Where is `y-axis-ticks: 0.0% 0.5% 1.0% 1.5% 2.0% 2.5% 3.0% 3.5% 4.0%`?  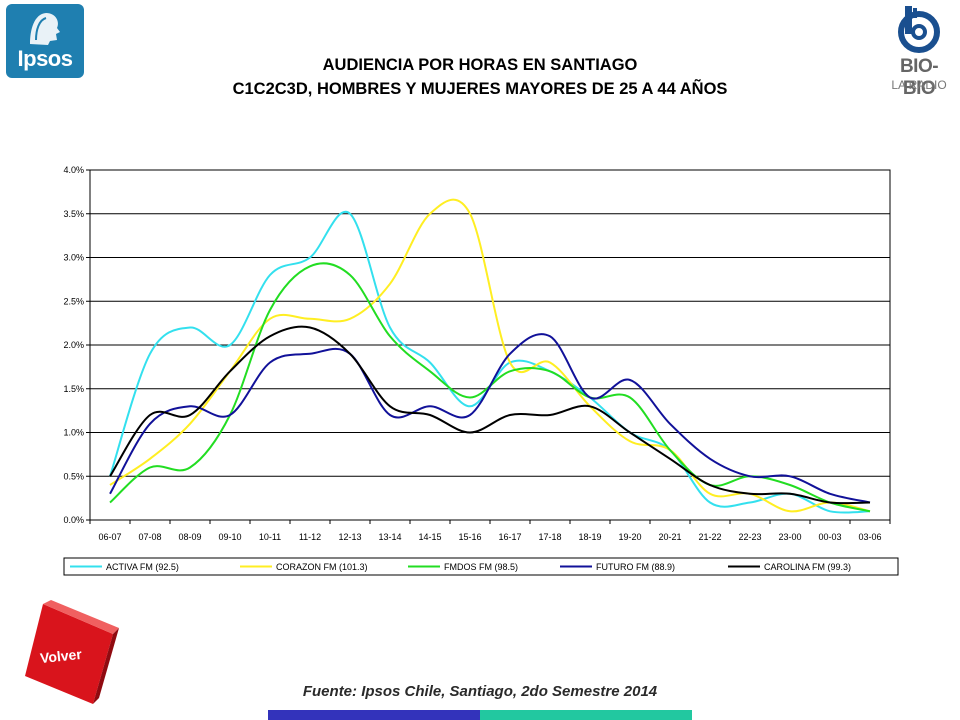
y-axis-ticks: 0.0% 0.5% 1.0% 1.5% 2.0% 2.5% 3.0% 3.5% 4.0% is located at coordinates (76, 345).